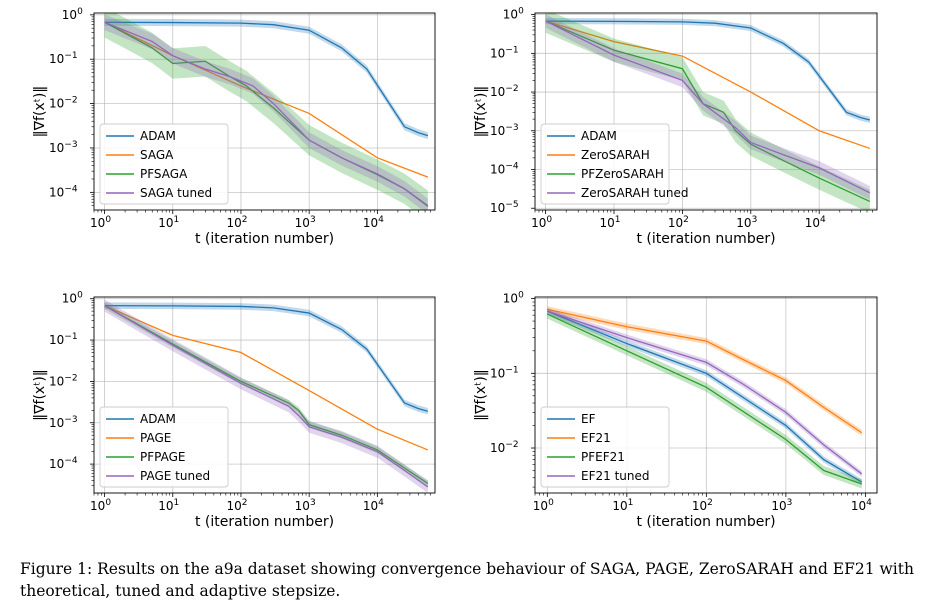 This screenshot has width=947, height=615. I want to click on legend-label: PAGE tuned, so click(175, 476).